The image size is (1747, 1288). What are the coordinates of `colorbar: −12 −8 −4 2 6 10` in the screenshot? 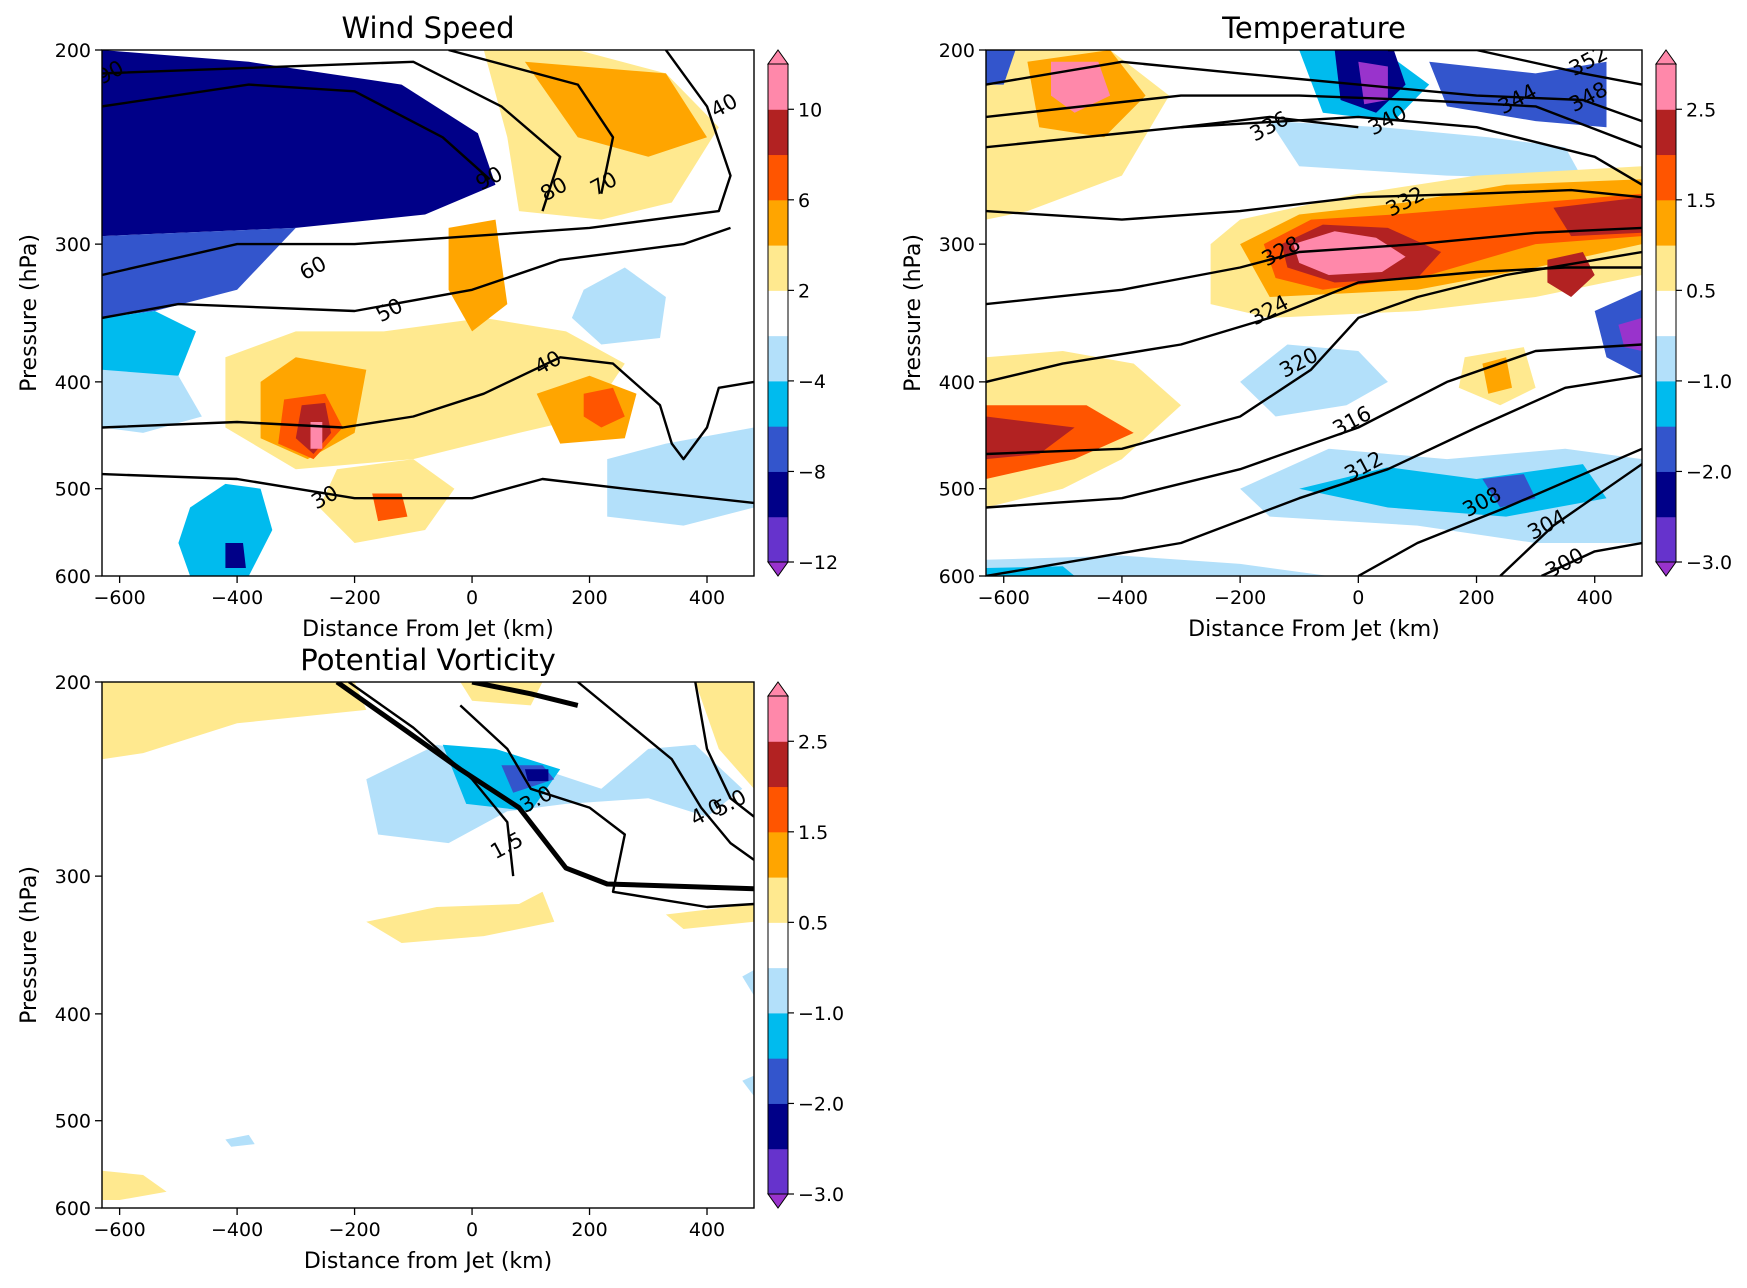 It's located at (802, 313).